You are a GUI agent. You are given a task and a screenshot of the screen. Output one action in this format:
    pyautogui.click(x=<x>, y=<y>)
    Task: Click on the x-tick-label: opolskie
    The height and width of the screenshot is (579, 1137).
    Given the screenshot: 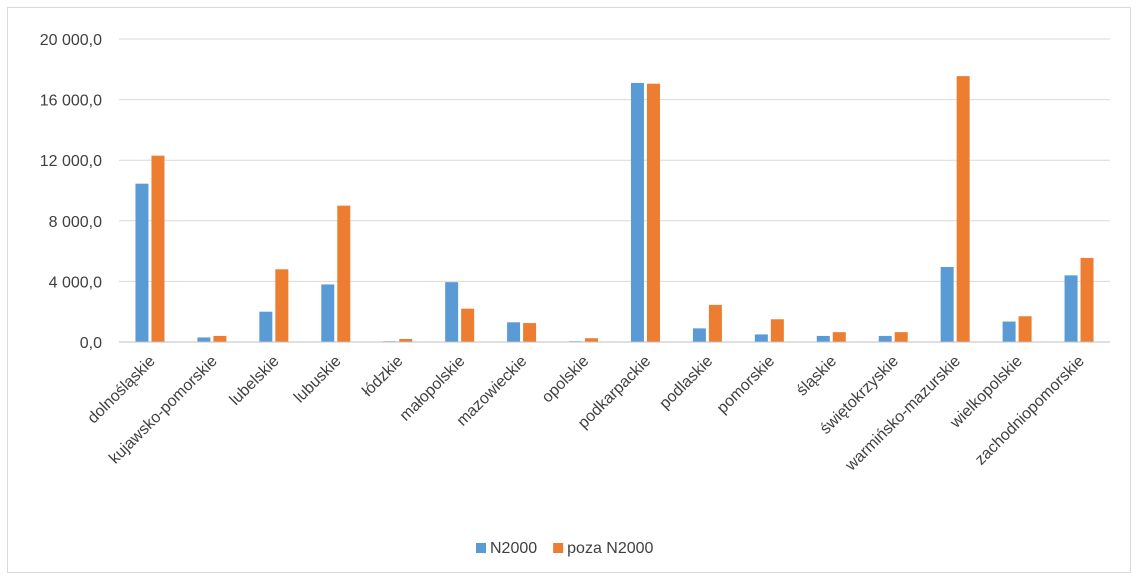 What is the action you would take?
    pyautogui.click(x=566, y=380)
    